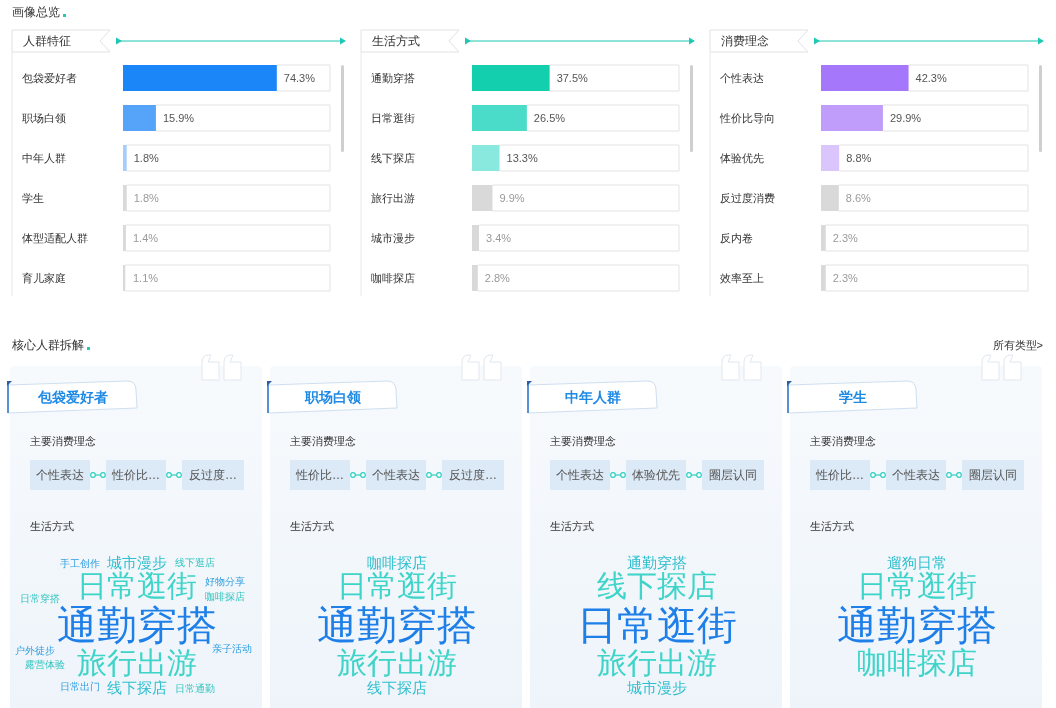  What do you see at coordinates (33, 198) in the screenshot?
I see `category-label: 学生` at bounding box center [33, 198].